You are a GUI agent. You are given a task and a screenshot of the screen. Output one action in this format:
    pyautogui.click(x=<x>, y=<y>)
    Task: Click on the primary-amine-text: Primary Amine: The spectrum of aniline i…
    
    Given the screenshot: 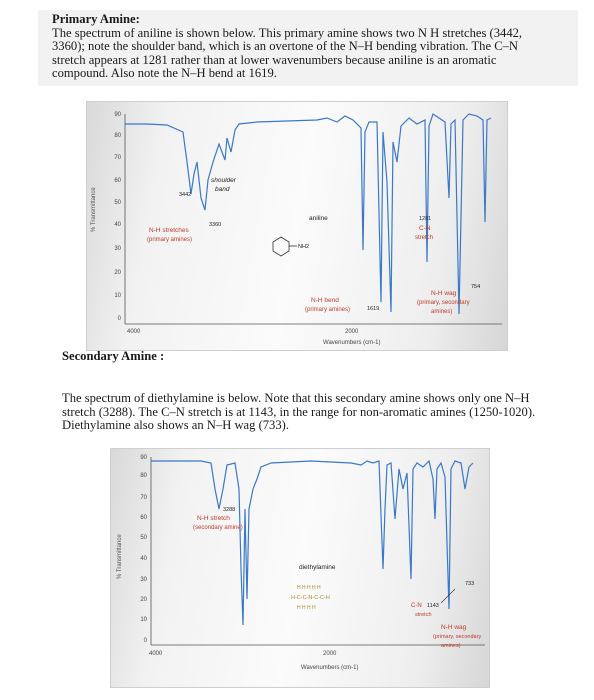 What is the action you would take?
    pyautogui.click(x=309, y=46)
    